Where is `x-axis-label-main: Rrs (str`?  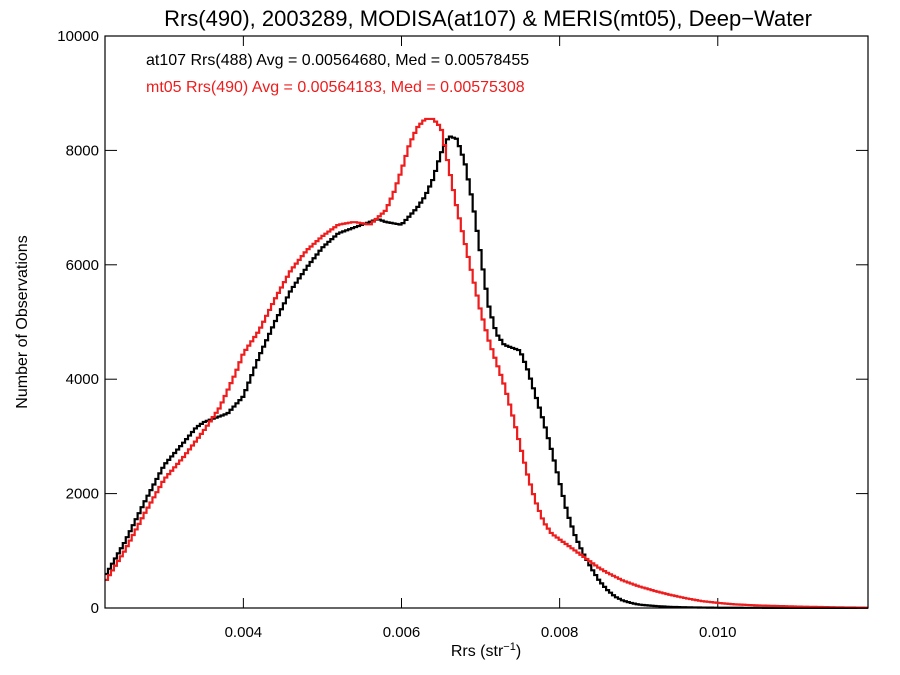 x-axis-label-main: Rrs (str is located at coordinates (477, 651).